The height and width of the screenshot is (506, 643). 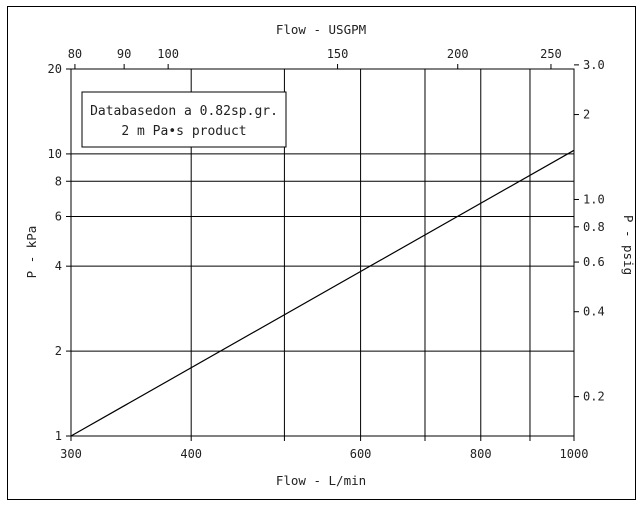 I want to click on y-right-axis-title: P - psig, so click(x=628, y=245).